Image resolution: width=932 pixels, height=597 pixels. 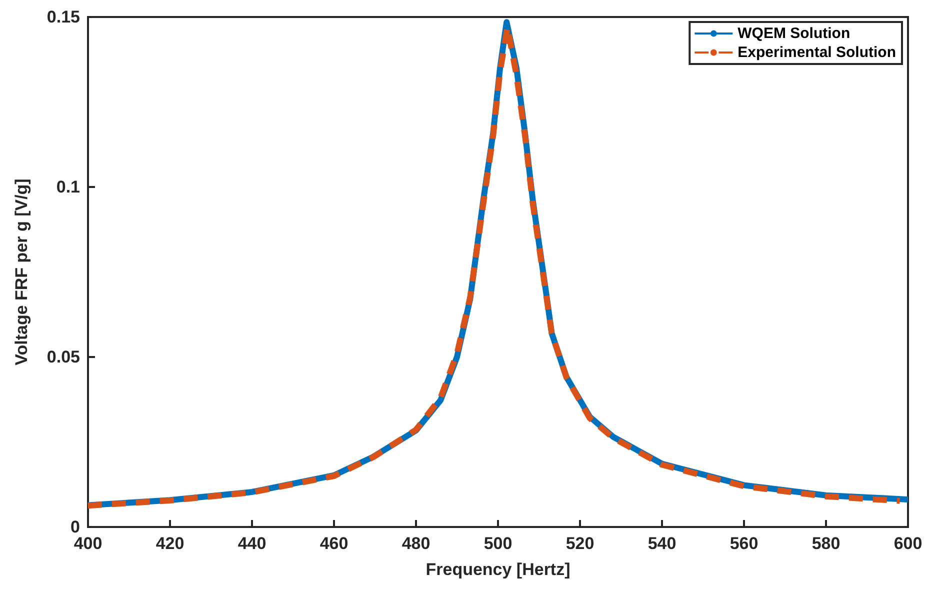 What do you see at coordinates (580, 543) in the screenshot?
I see `x-tick-label: 520` at bounding box center [580, 543].